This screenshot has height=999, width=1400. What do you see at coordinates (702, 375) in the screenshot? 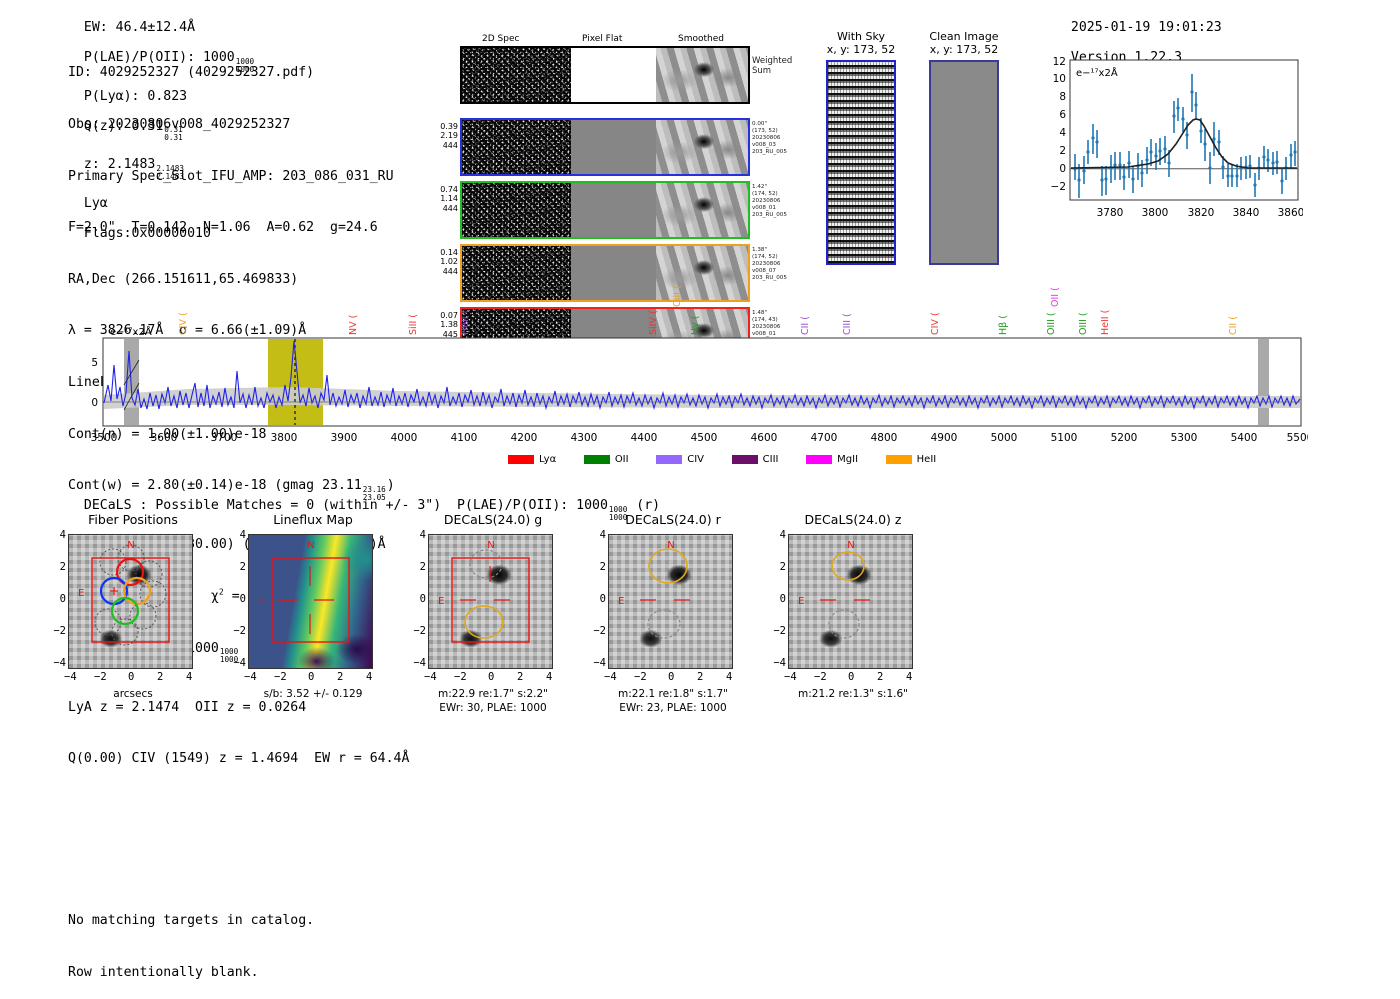
I see `spectrum-trace` at bounding box center [702, 375].